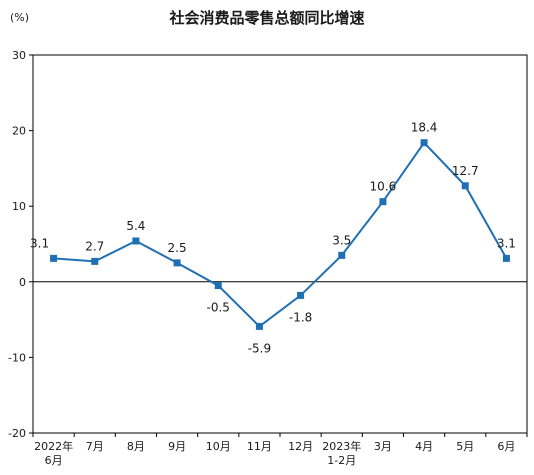 The width and height of the screenshot is (534, 475). I want to click on x-tick-label: 10月, so click(218, 446).